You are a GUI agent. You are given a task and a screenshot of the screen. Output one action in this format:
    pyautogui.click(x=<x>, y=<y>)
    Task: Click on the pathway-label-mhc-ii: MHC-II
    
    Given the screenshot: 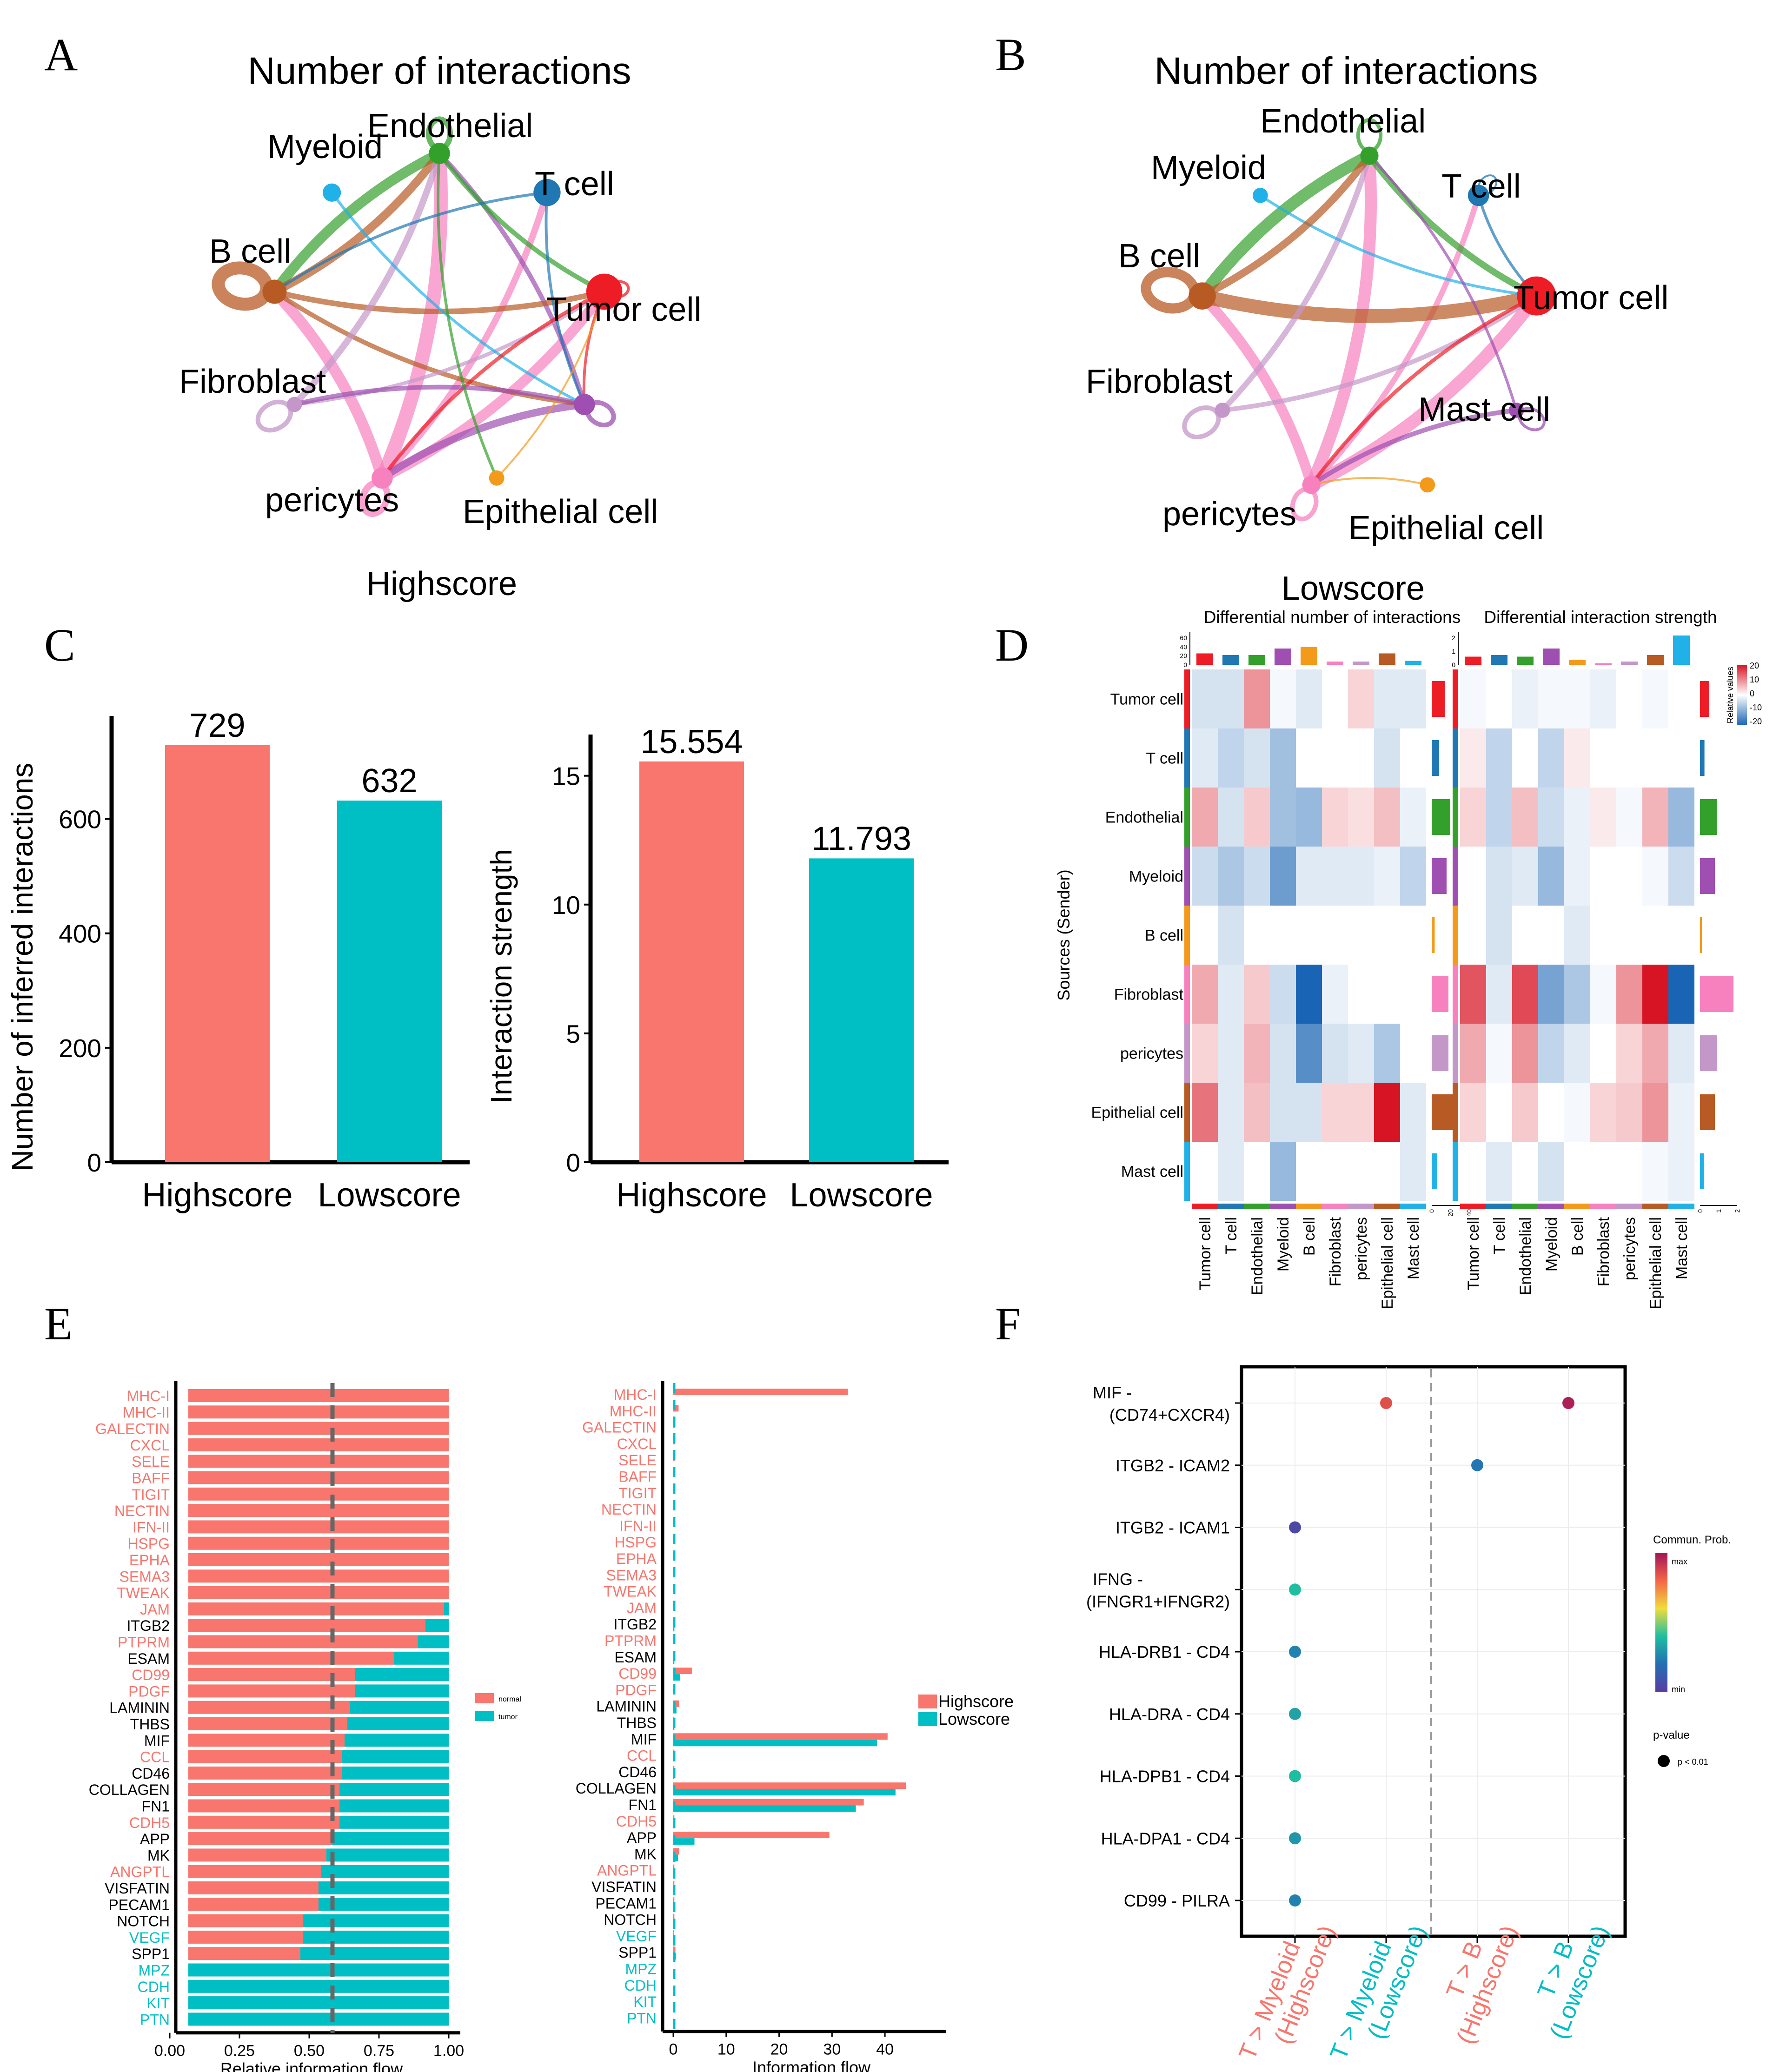 What is the action you would take?
    pyautogui.click(x=633, y=1411)
    